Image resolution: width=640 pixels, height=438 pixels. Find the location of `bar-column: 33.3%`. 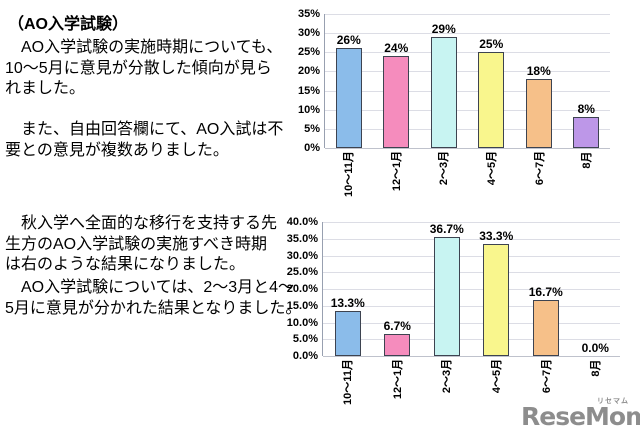

bar-column: 33.3% is located at coordinates (497, 289).